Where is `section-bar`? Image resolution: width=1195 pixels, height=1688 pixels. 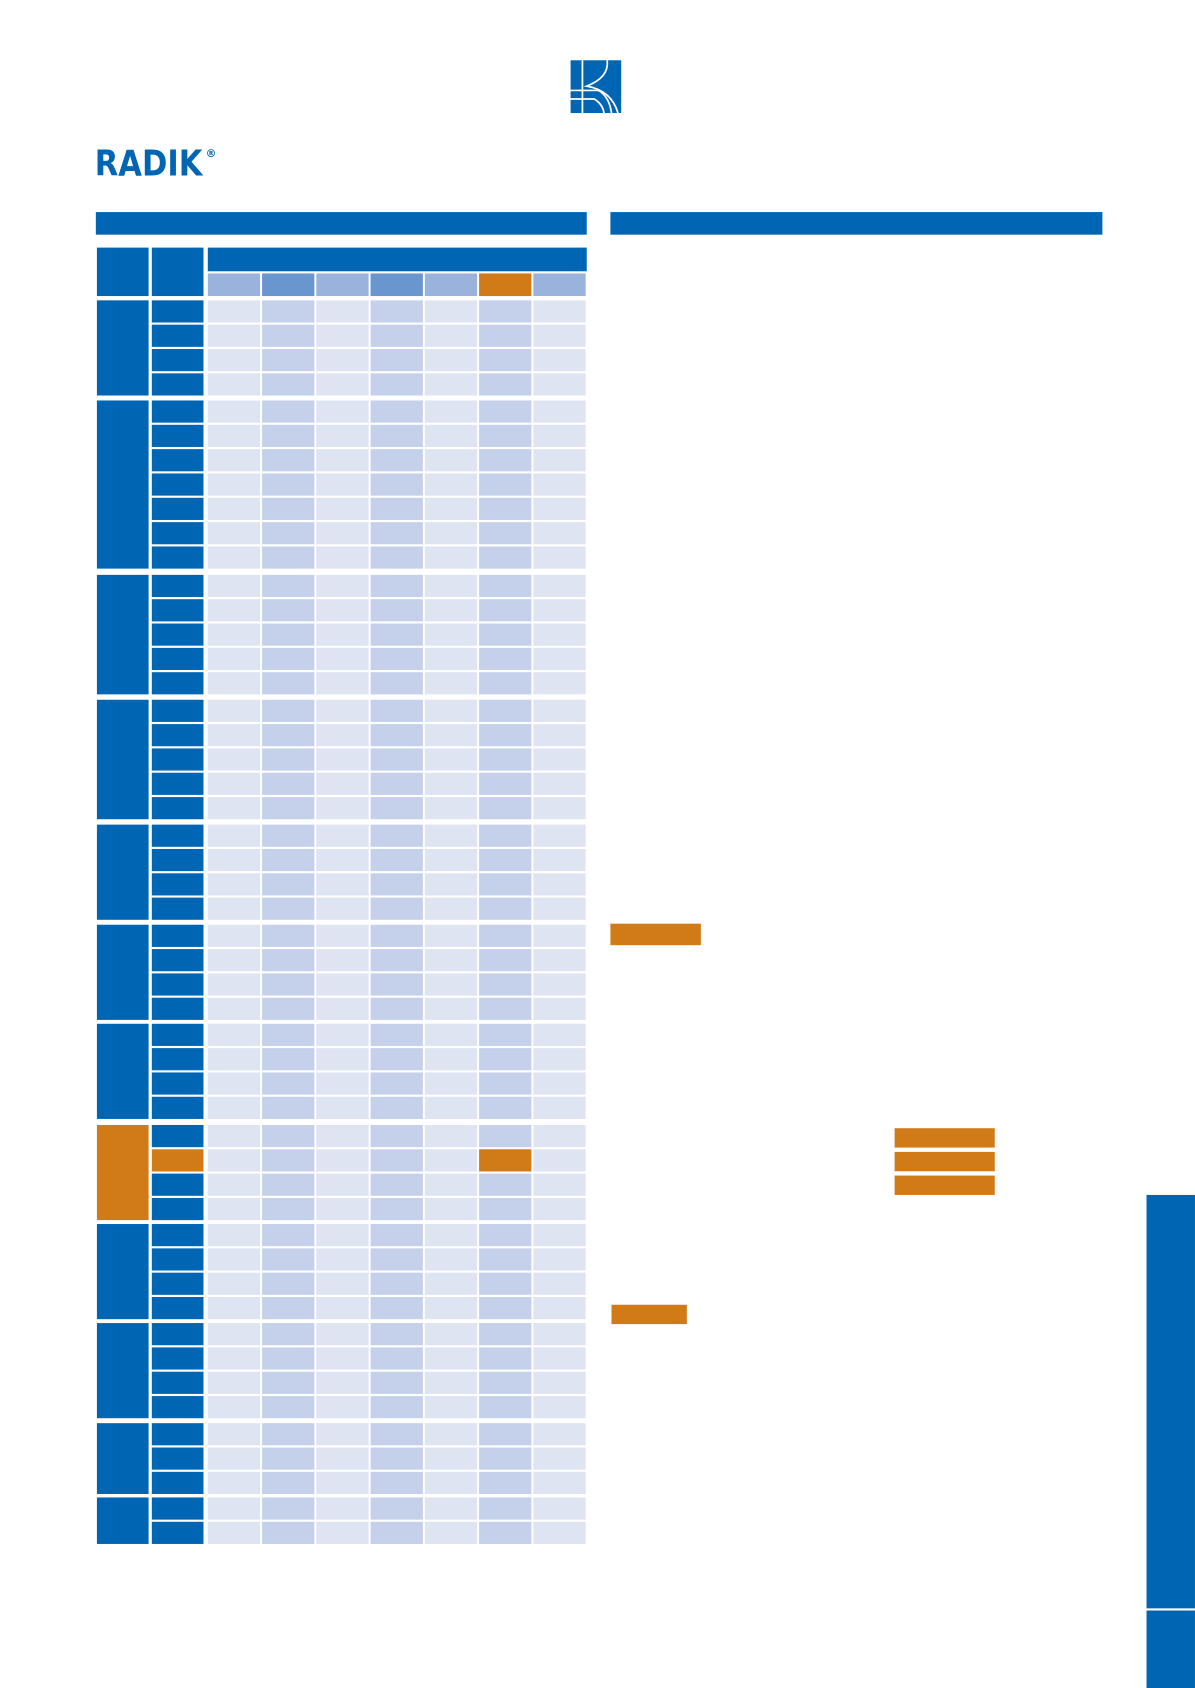 section-bar is located at coordinates (856, 223).